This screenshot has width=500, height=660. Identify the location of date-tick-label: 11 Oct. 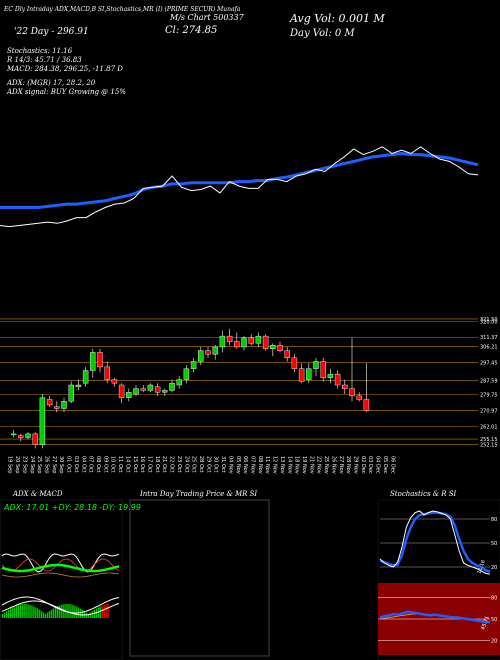
(120, 464).